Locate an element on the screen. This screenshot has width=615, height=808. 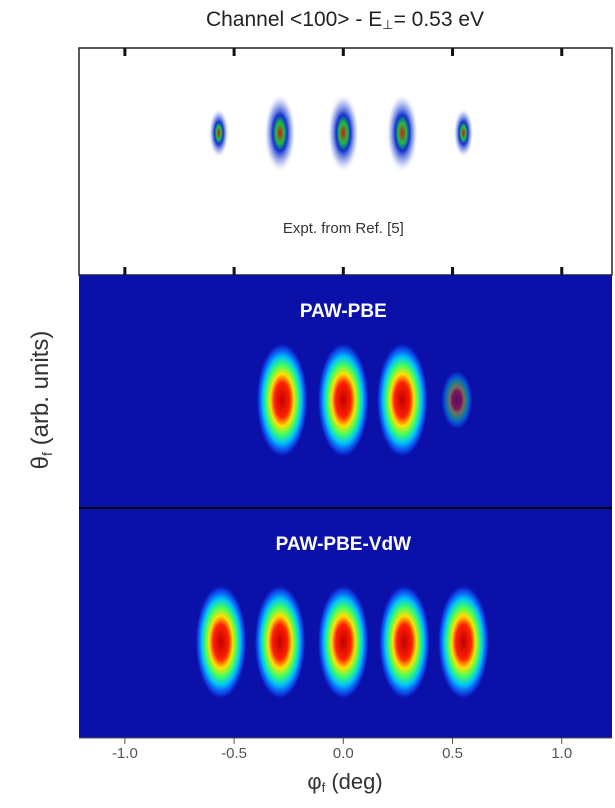
x-tick-label: 0.5 is located at coordinates (452, 753).